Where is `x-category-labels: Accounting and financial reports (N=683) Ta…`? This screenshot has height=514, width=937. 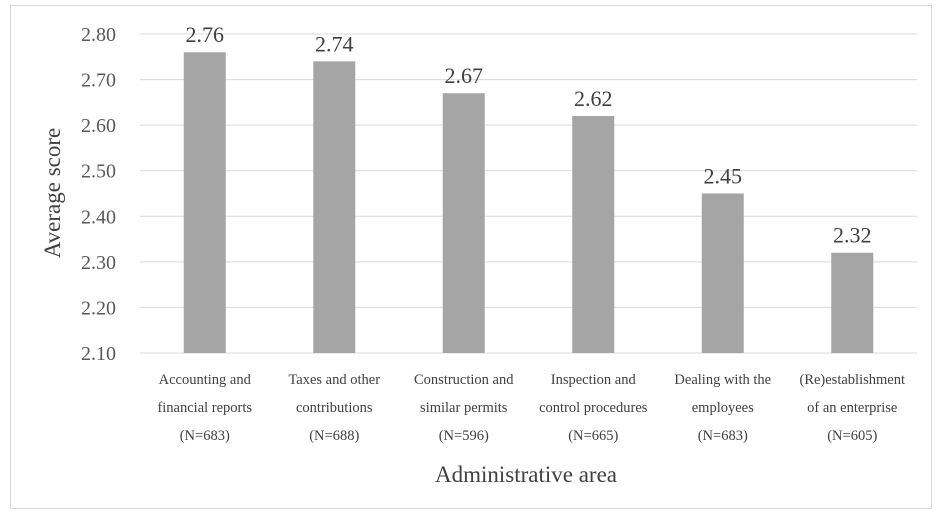
x-category-labels: Accounting and financial reports (N=683) Ta… is located at coordinates (531, 408).